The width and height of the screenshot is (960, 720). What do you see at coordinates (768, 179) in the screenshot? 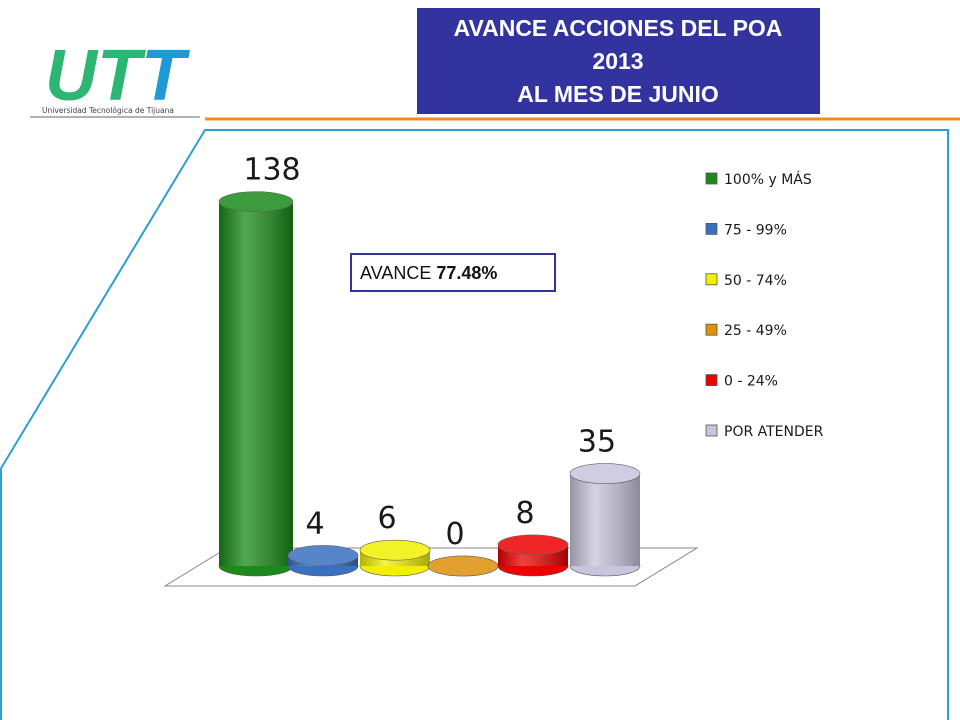
I see `legend-label: 100% y MÁS` at bounding box center [768, 179].